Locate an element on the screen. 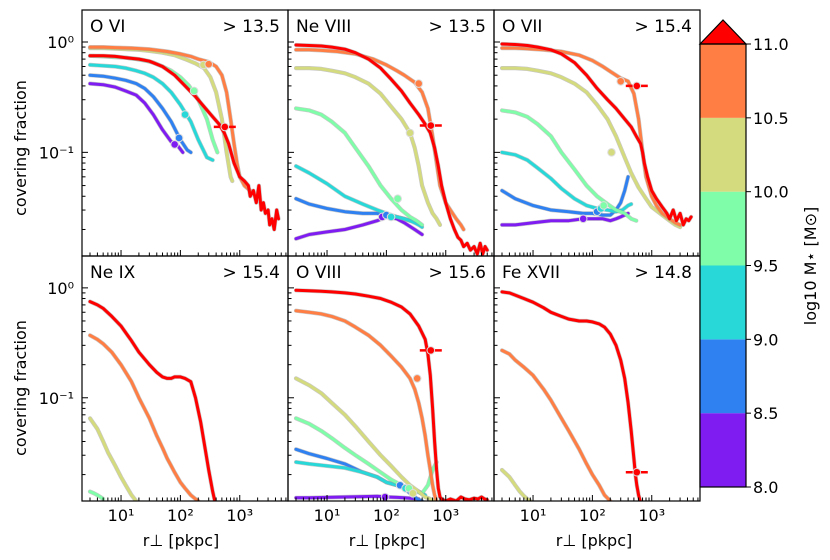 The width and height of the screenshot is (830, 560). colorbar-tick-label: 10.0 is located at coordinates (771, 192).